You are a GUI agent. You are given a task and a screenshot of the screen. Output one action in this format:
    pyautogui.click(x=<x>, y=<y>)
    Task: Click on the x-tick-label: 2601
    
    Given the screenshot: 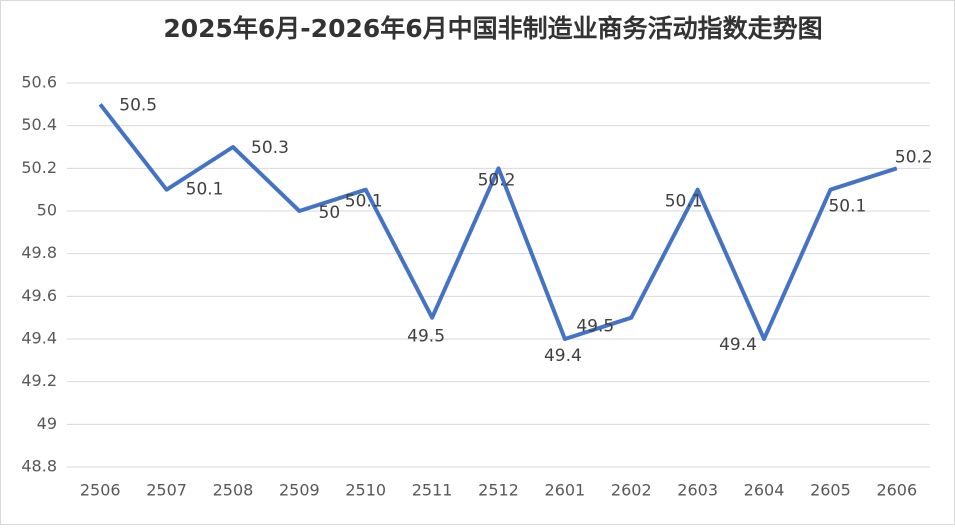 What is the action you would take?
    pyautogui.click(x=565, y=490)
    